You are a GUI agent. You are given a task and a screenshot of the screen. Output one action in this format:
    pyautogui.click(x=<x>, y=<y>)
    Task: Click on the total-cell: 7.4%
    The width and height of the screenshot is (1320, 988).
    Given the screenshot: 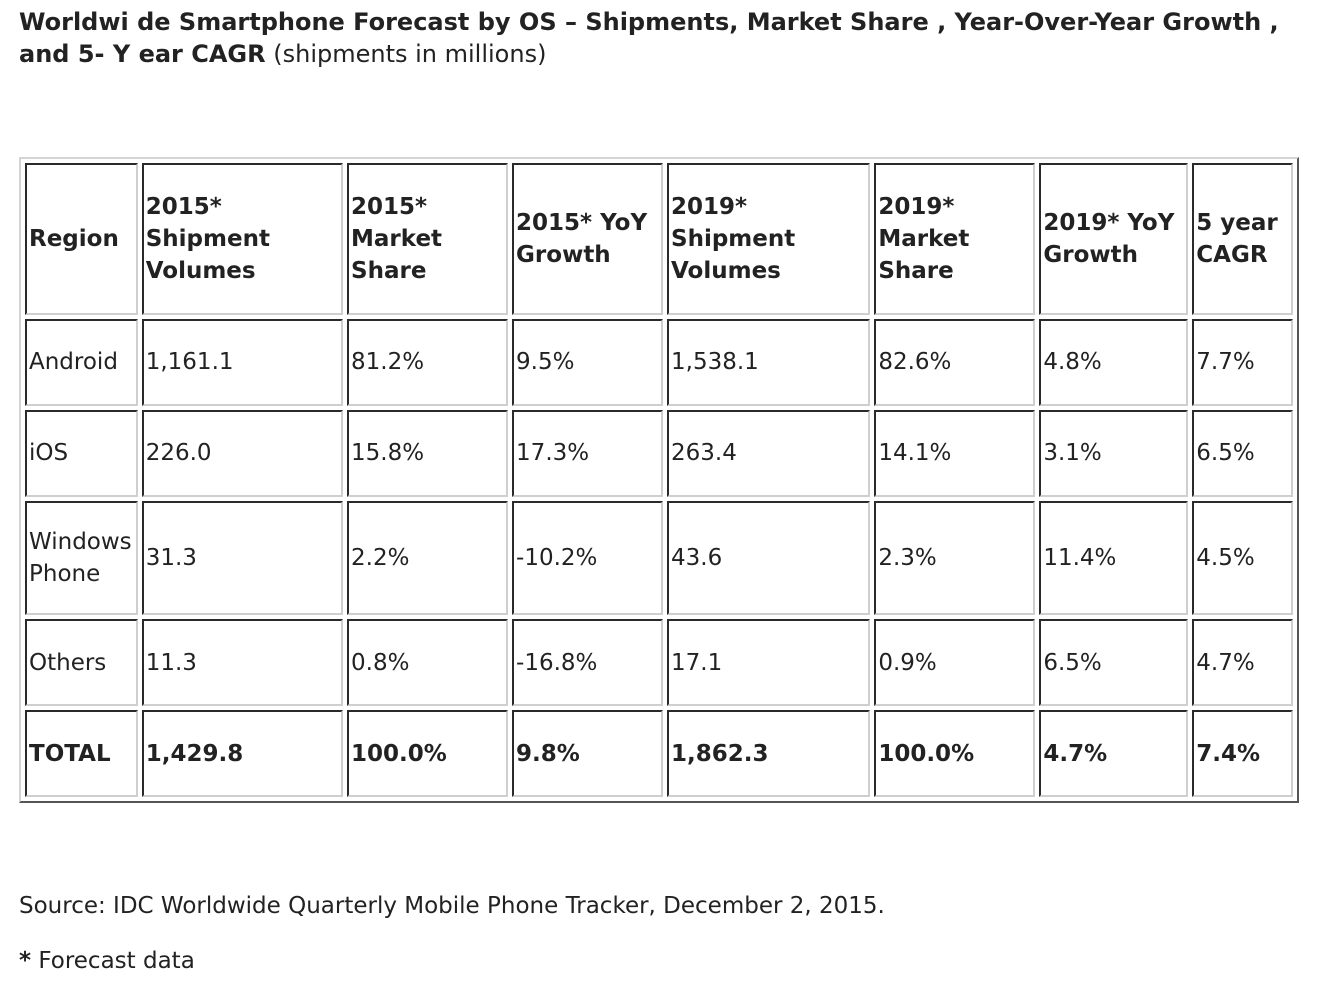 What is the action you would take?
    pyautogui.click(x=1242, y=753)
    